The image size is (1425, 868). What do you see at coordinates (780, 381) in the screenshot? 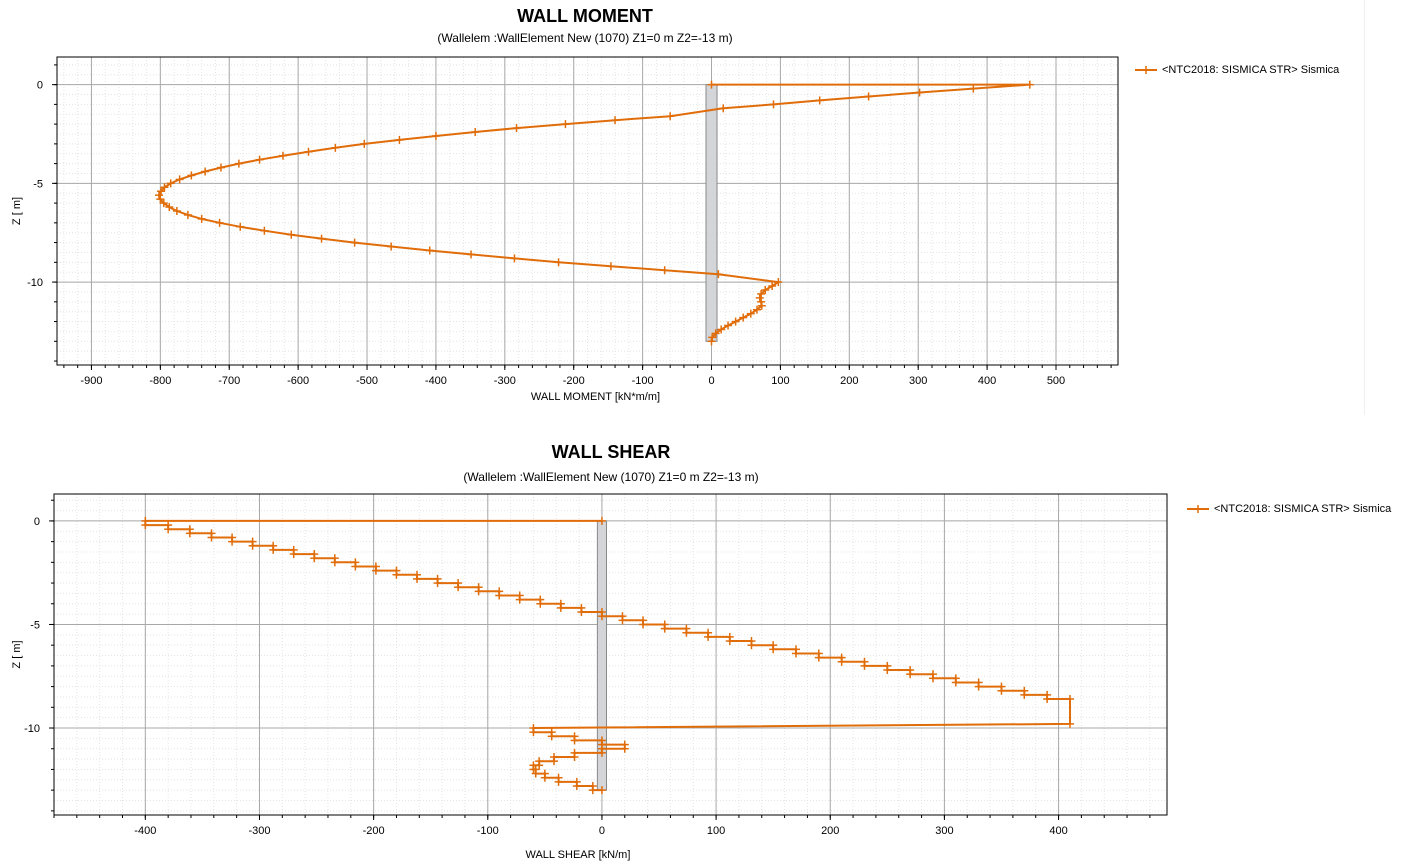
I see `x-tick-label: 100` at bounding box center [780, 381].